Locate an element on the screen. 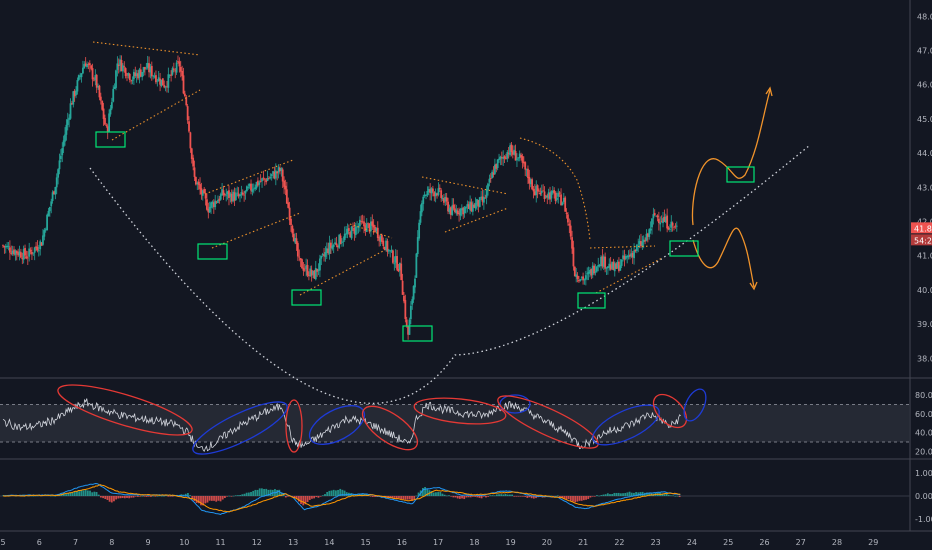 This screenshot has height=550, width=932. price-tick-label: 47.00 is located at coordinates (924, 50).